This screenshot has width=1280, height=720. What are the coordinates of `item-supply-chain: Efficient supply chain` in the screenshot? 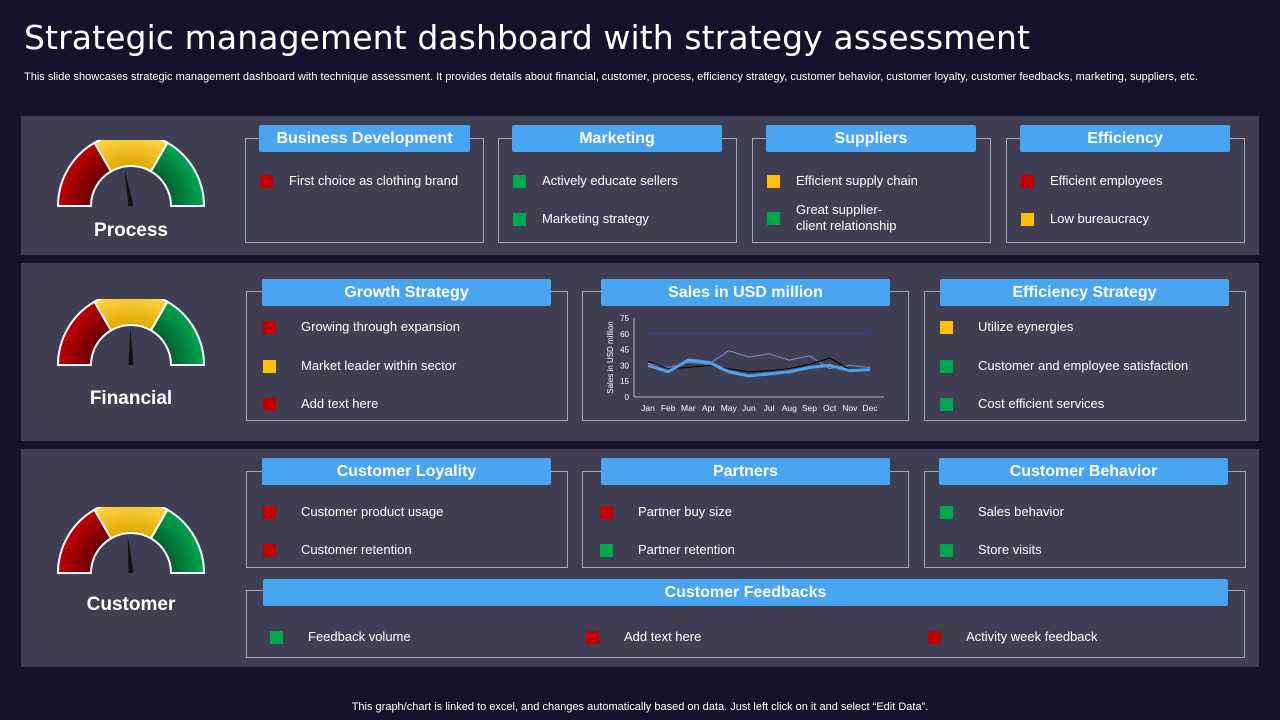 It's located at (842, 181).